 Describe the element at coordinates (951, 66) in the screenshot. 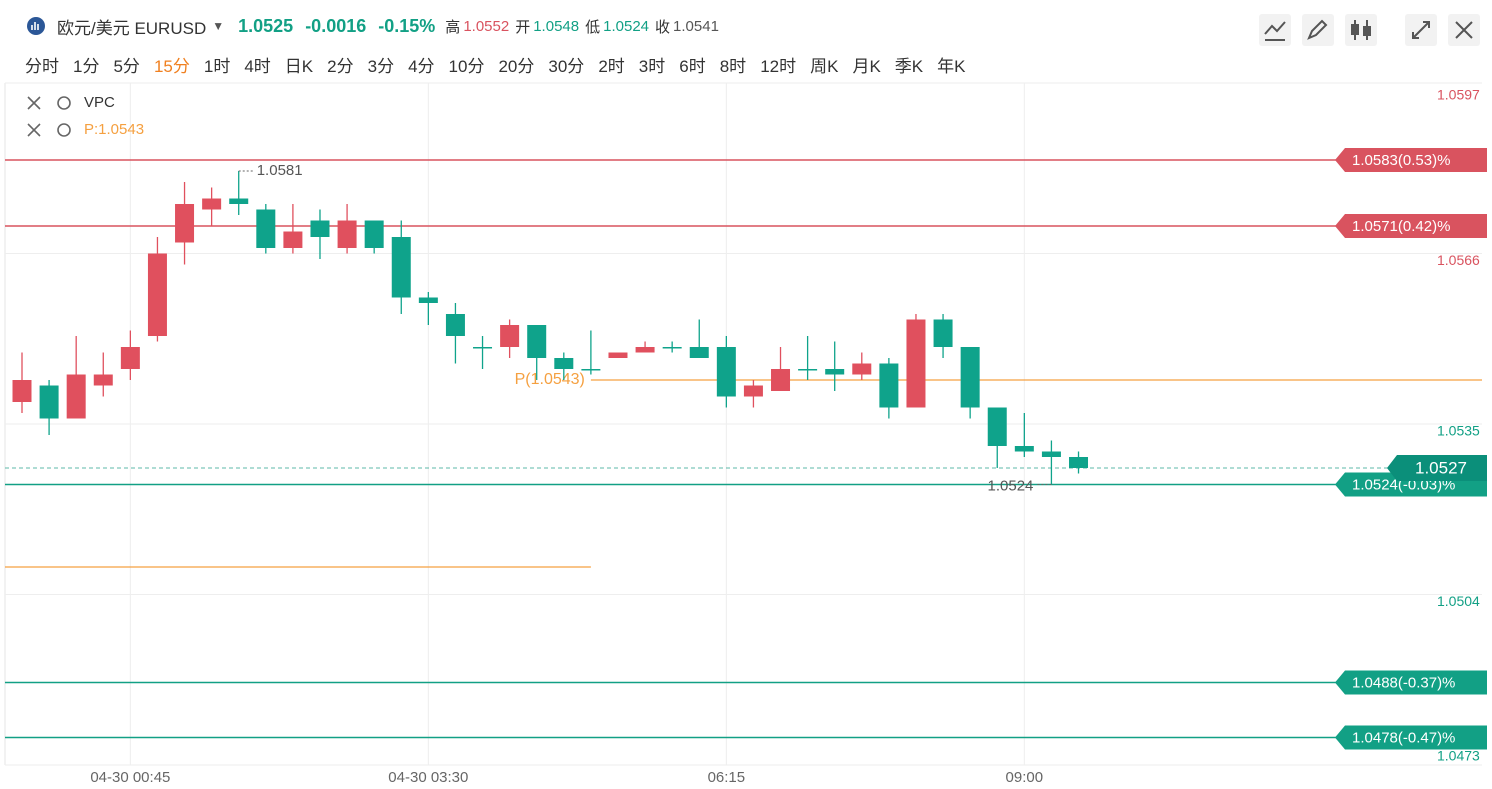

I see `timeframe: 年K` at that location.